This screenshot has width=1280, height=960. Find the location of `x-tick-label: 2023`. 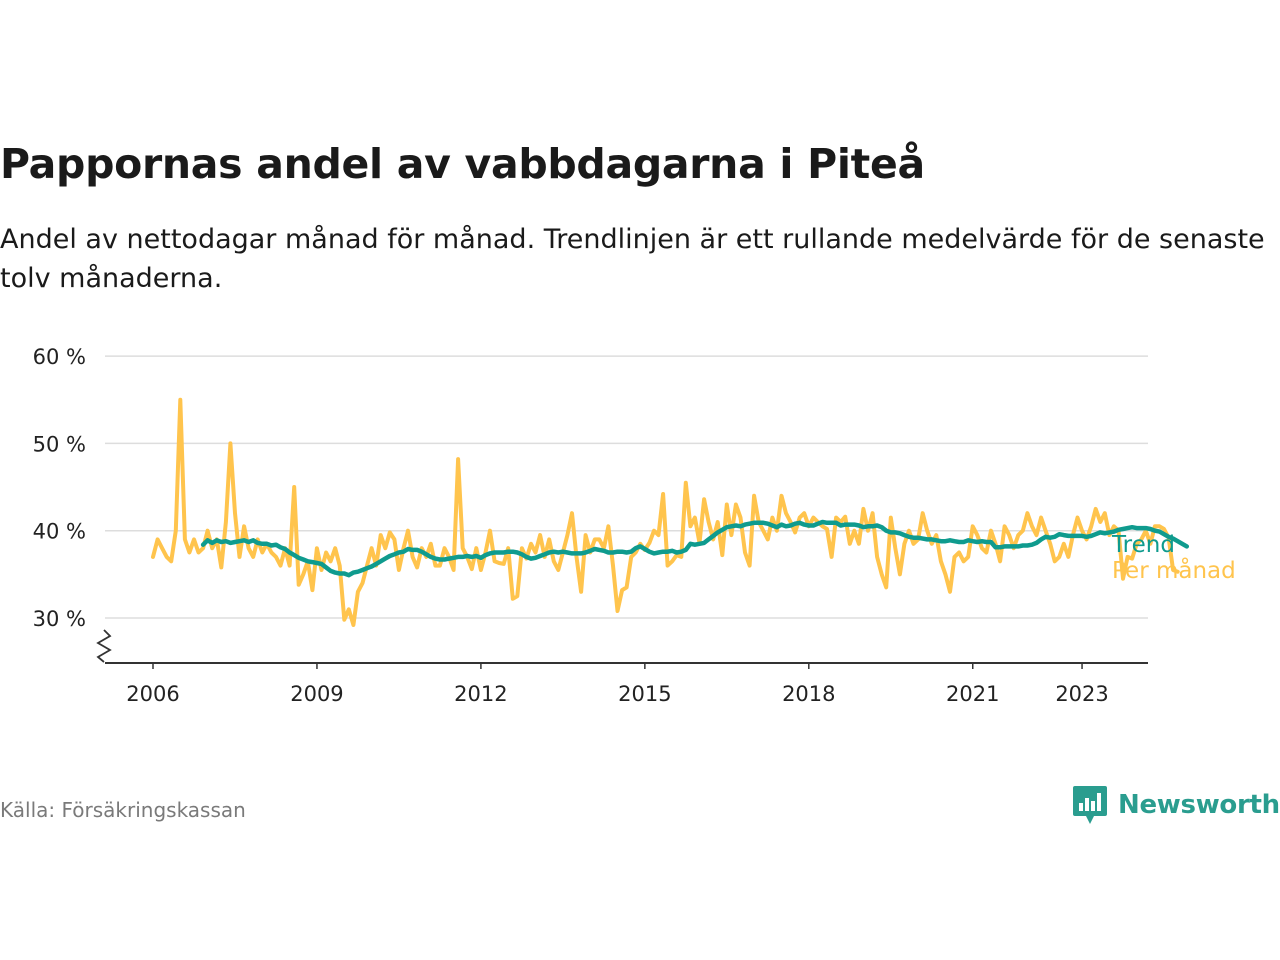

x-tick-label: 2023 is located at coordinates (1081, 694).